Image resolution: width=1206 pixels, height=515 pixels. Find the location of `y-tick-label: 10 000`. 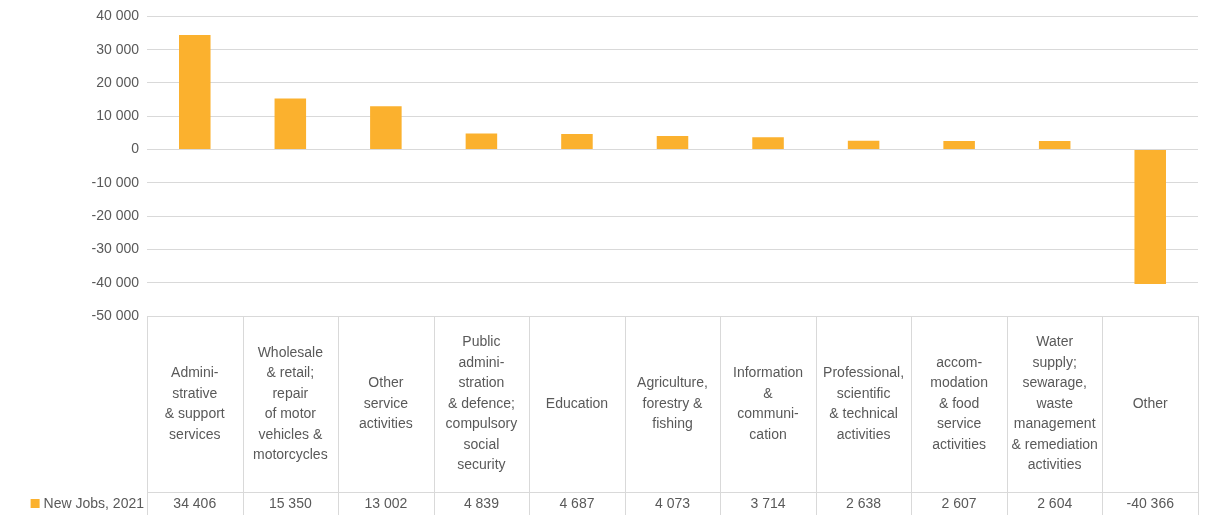

y-tick-label: 10 000 is located at coordinates (118, 115).